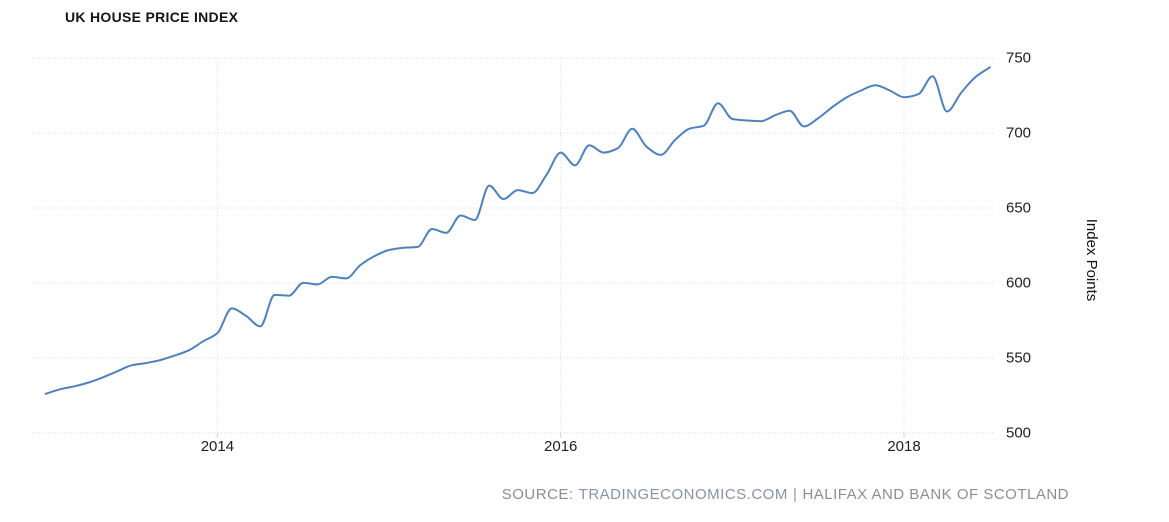  Describe the element at coordinates (561, 446) in the screenshot. I see `x-tick-label: 2016` at that location.